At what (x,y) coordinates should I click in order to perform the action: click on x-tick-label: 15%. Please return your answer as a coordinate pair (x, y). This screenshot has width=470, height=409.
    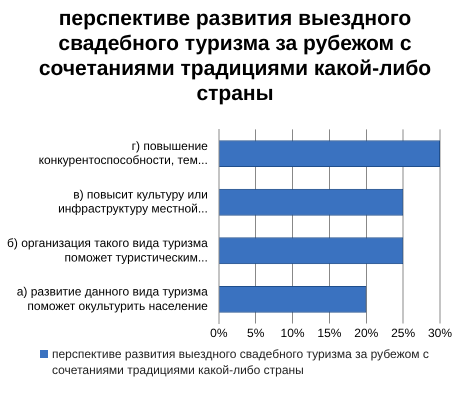
    Looking at the image, I should click on (329, 333).